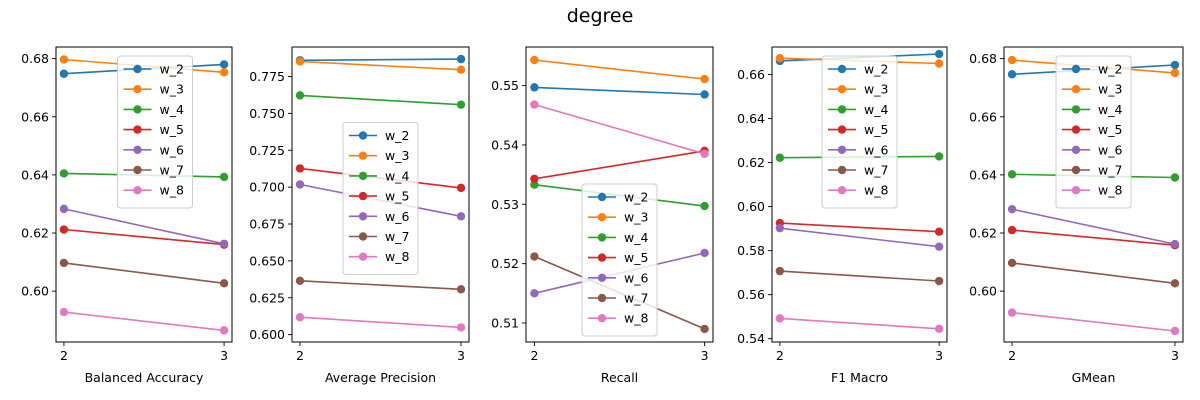 This screenshot has height=400, width=1200. What do you see at coordinates (144, 194) in the screenshot?
I see `axes-frame` at bounding box center [144, 194].